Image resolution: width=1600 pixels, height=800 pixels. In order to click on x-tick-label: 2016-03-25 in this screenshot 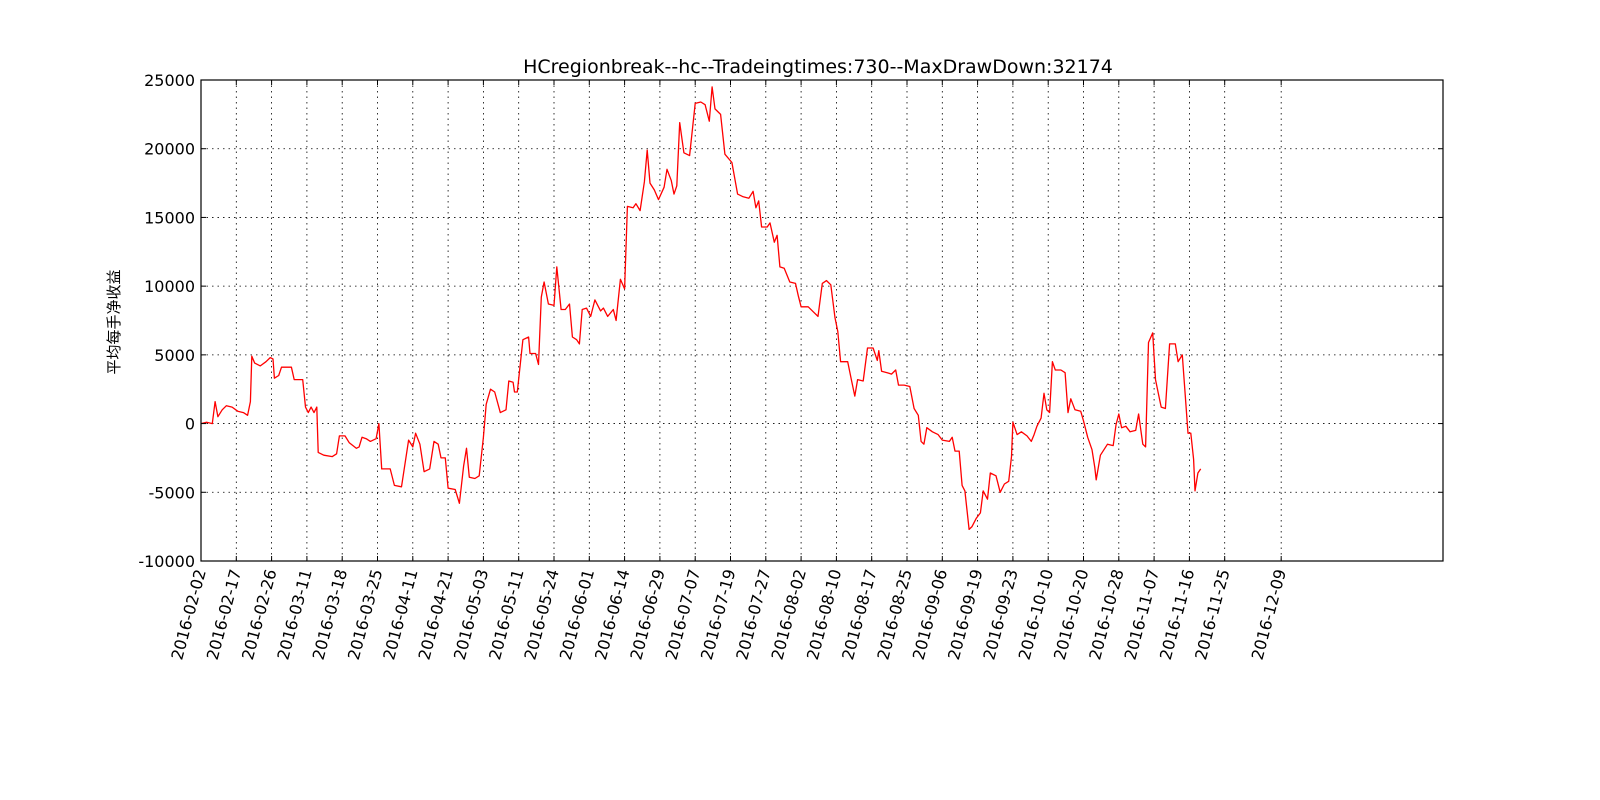, I will do `click(365, 614)`.